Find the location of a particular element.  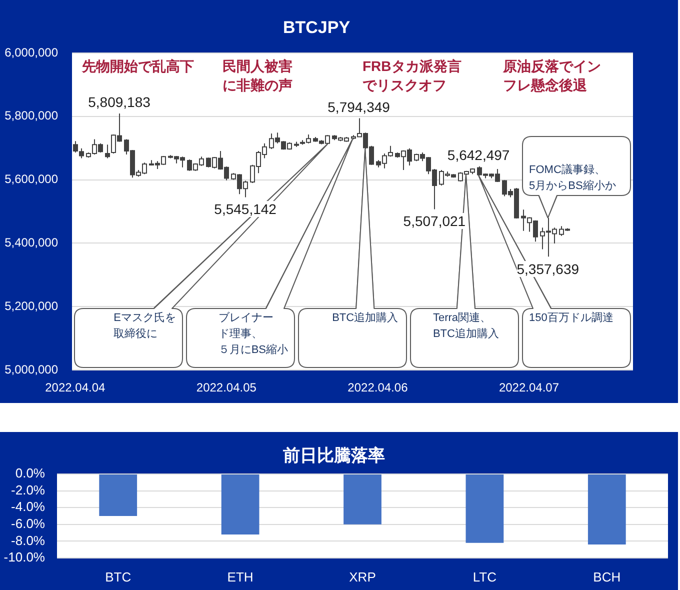

annotation: 150百万ドル調達 is located at coordinates (571, 318).